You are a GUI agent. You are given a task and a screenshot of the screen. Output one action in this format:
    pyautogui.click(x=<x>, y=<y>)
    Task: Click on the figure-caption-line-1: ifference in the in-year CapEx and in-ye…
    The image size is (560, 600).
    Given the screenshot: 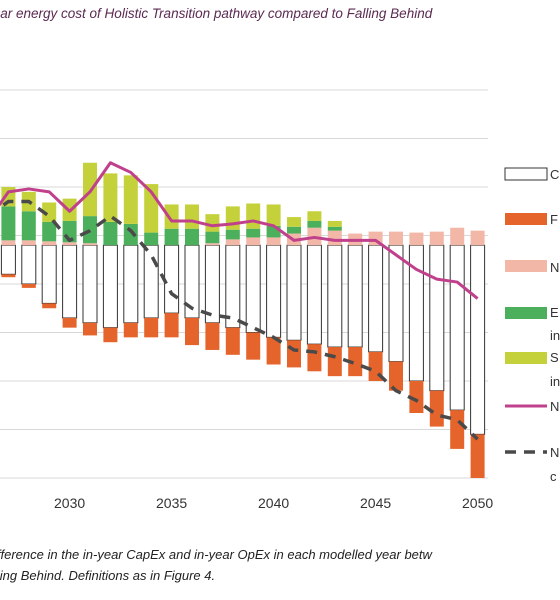 What is the action you would take?
    pyautogui.click(x=216, y=554)
    